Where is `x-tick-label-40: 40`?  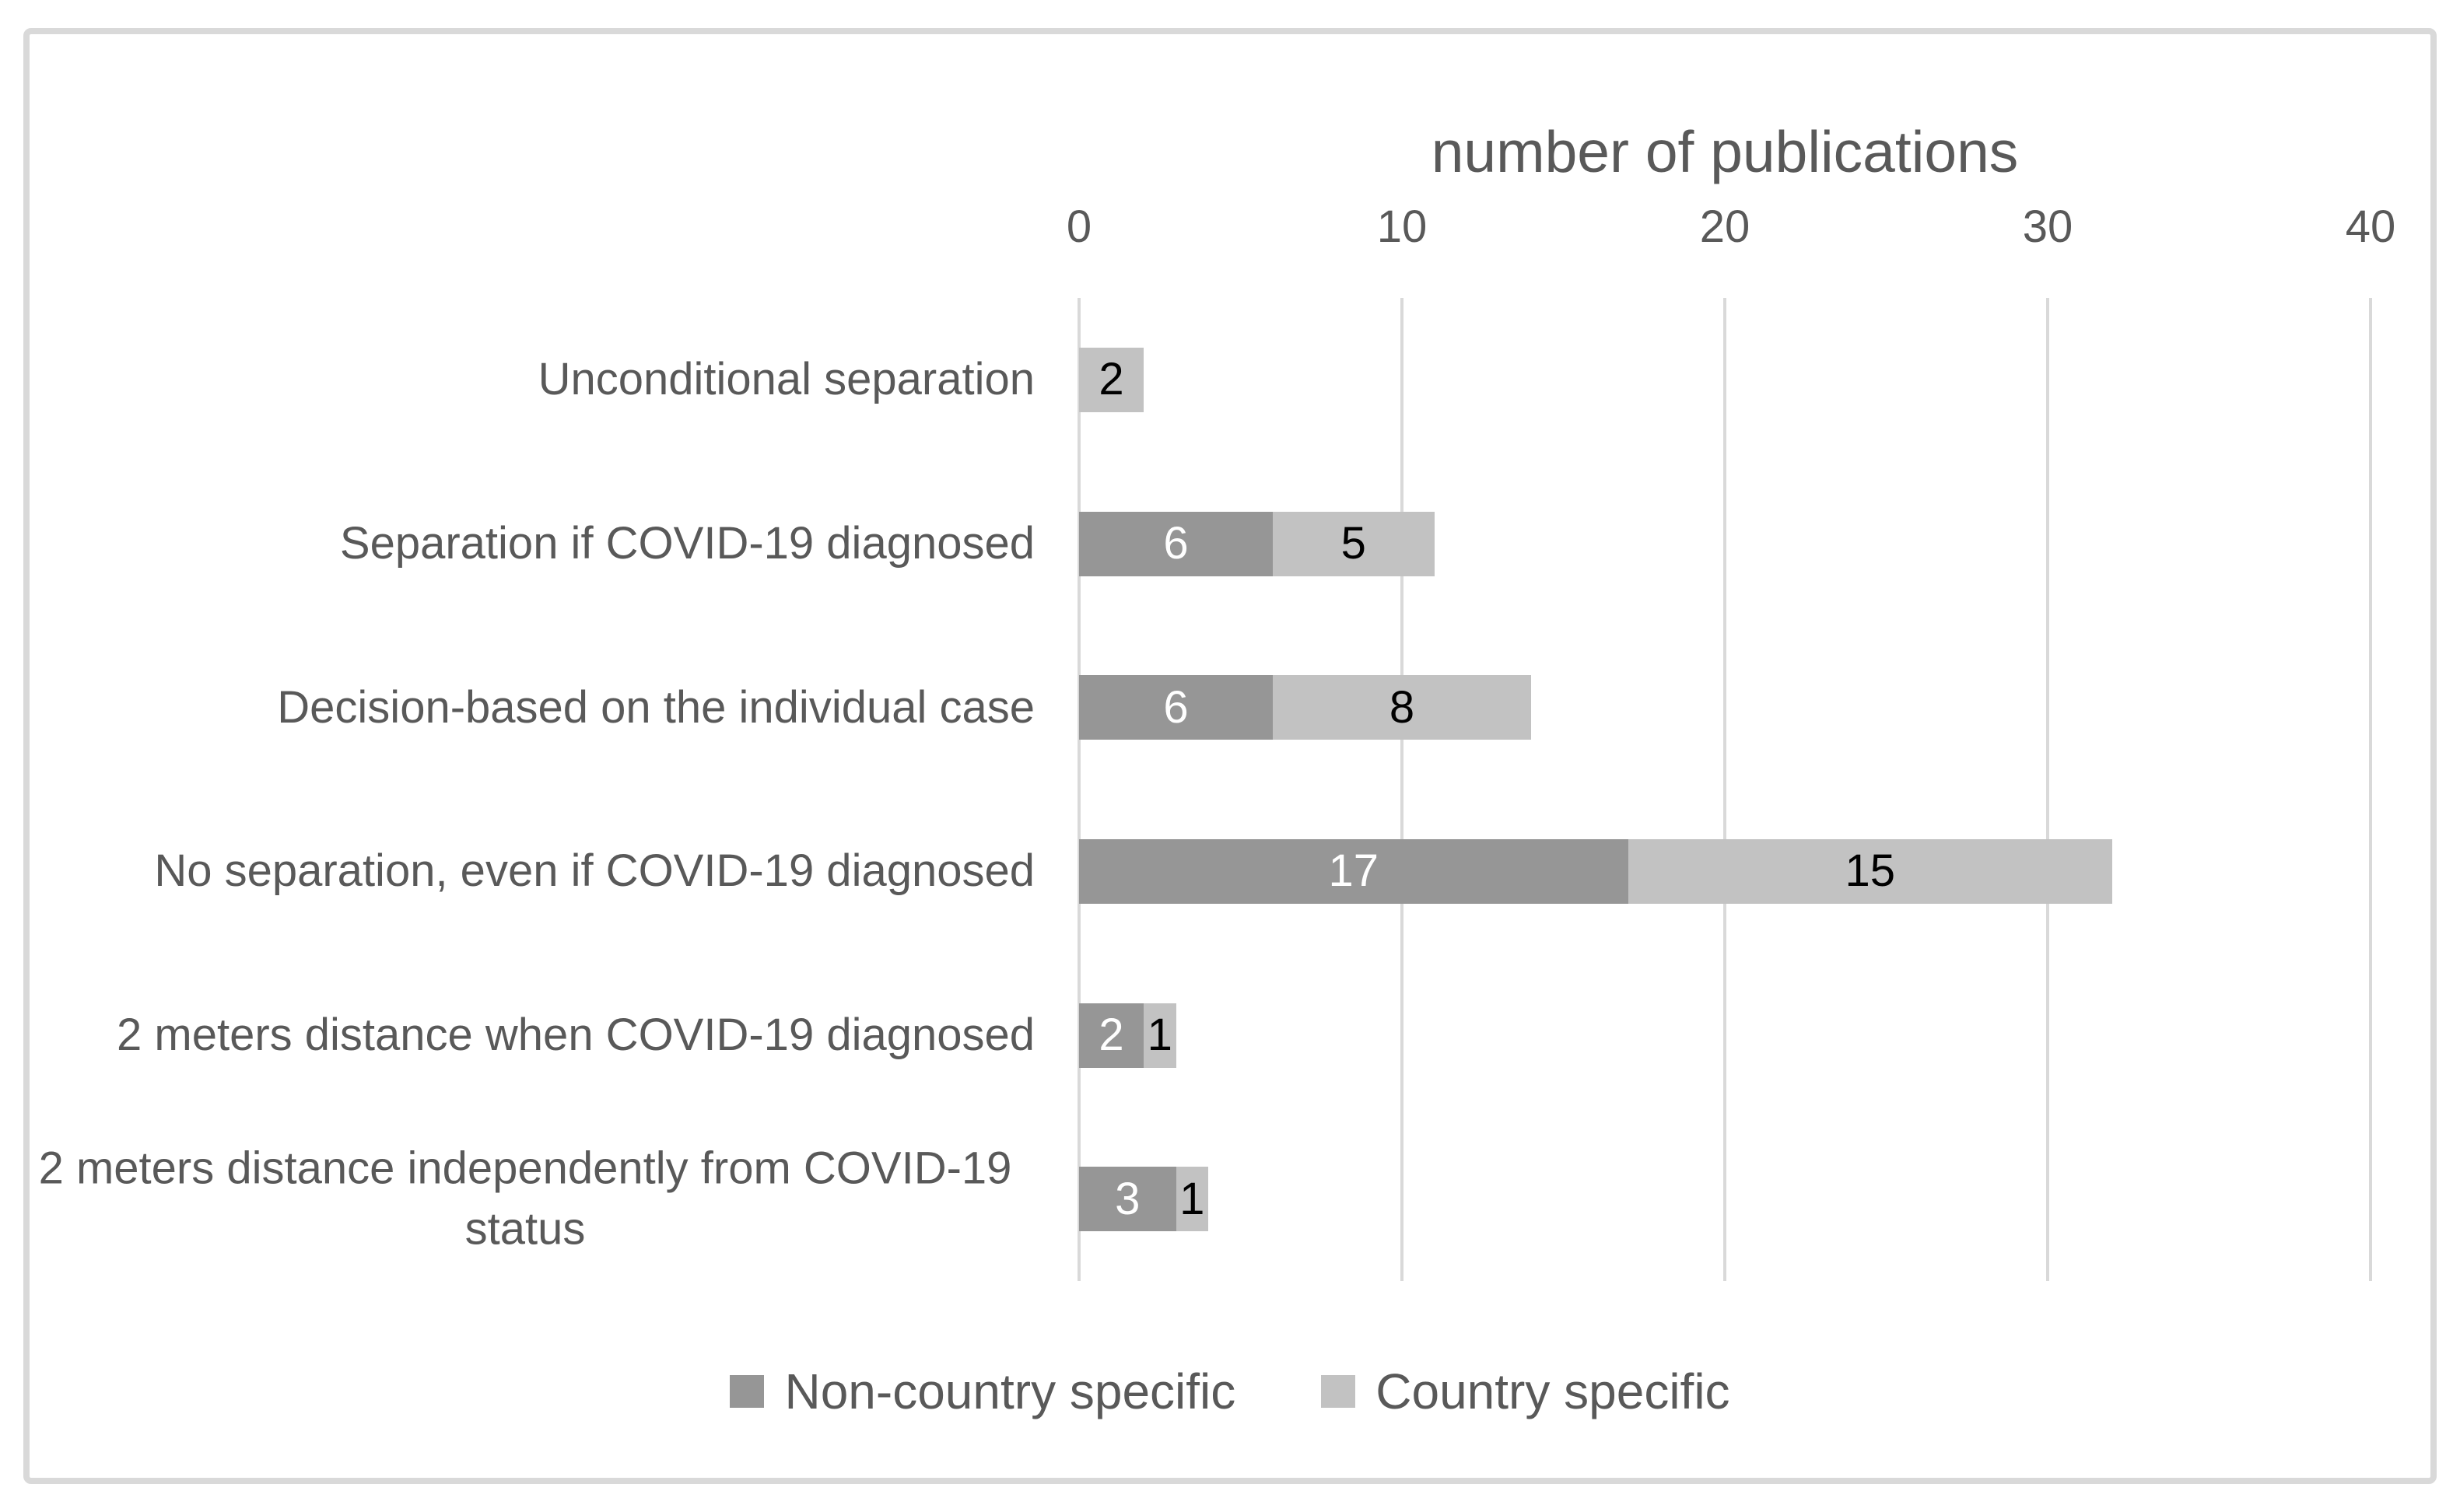
x-tick-label-40: 40 is located at coordinates (2370, 226).